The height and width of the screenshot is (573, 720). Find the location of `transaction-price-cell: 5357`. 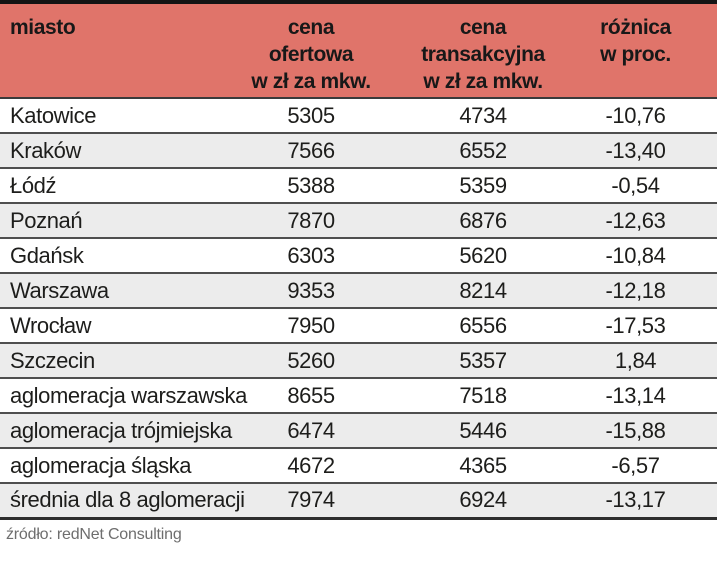

transaction-price-cell: 5357 is located at coordinates (483, 361).